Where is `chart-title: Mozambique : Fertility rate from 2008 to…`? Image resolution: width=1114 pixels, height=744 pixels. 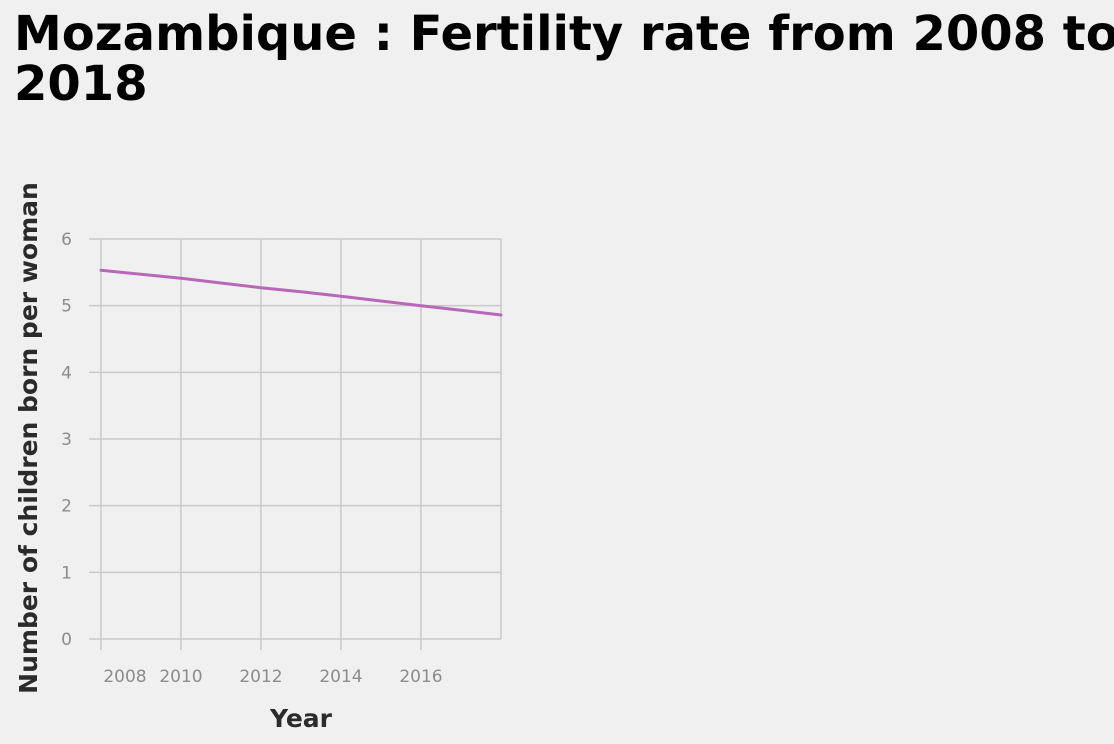
chart-title: Mozambique : Fertility rate from 2008 to… is located at coordinates (564, 59).